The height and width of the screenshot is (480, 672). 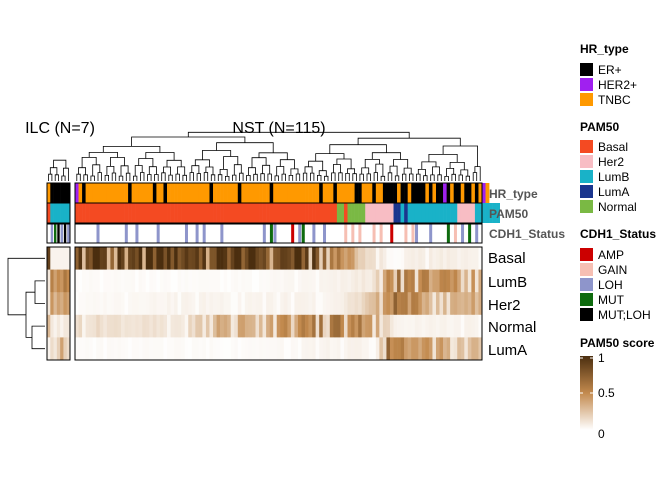 I want to click on legend-swatch-luma, so click(x=586, y=191).